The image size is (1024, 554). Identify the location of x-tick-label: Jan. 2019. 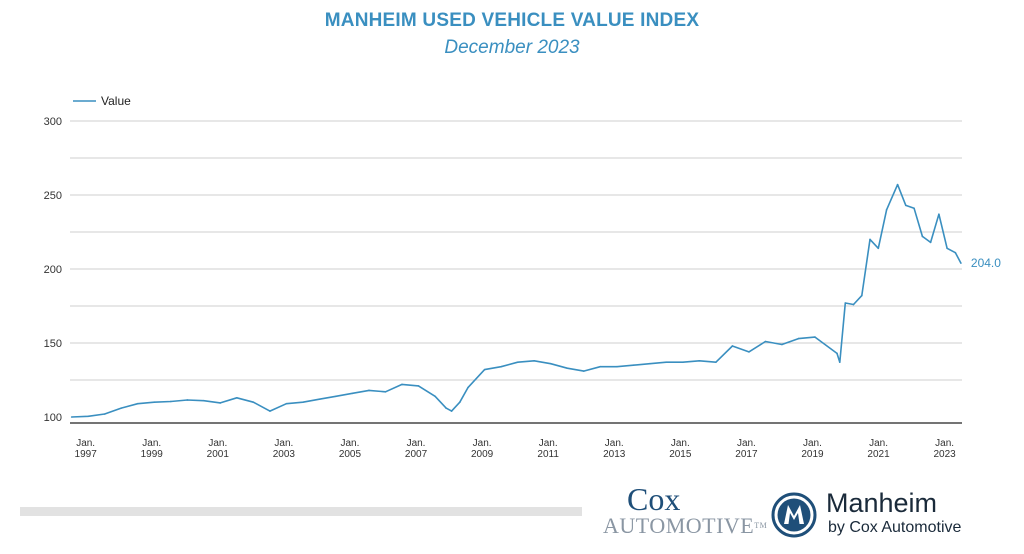
(812, 449).